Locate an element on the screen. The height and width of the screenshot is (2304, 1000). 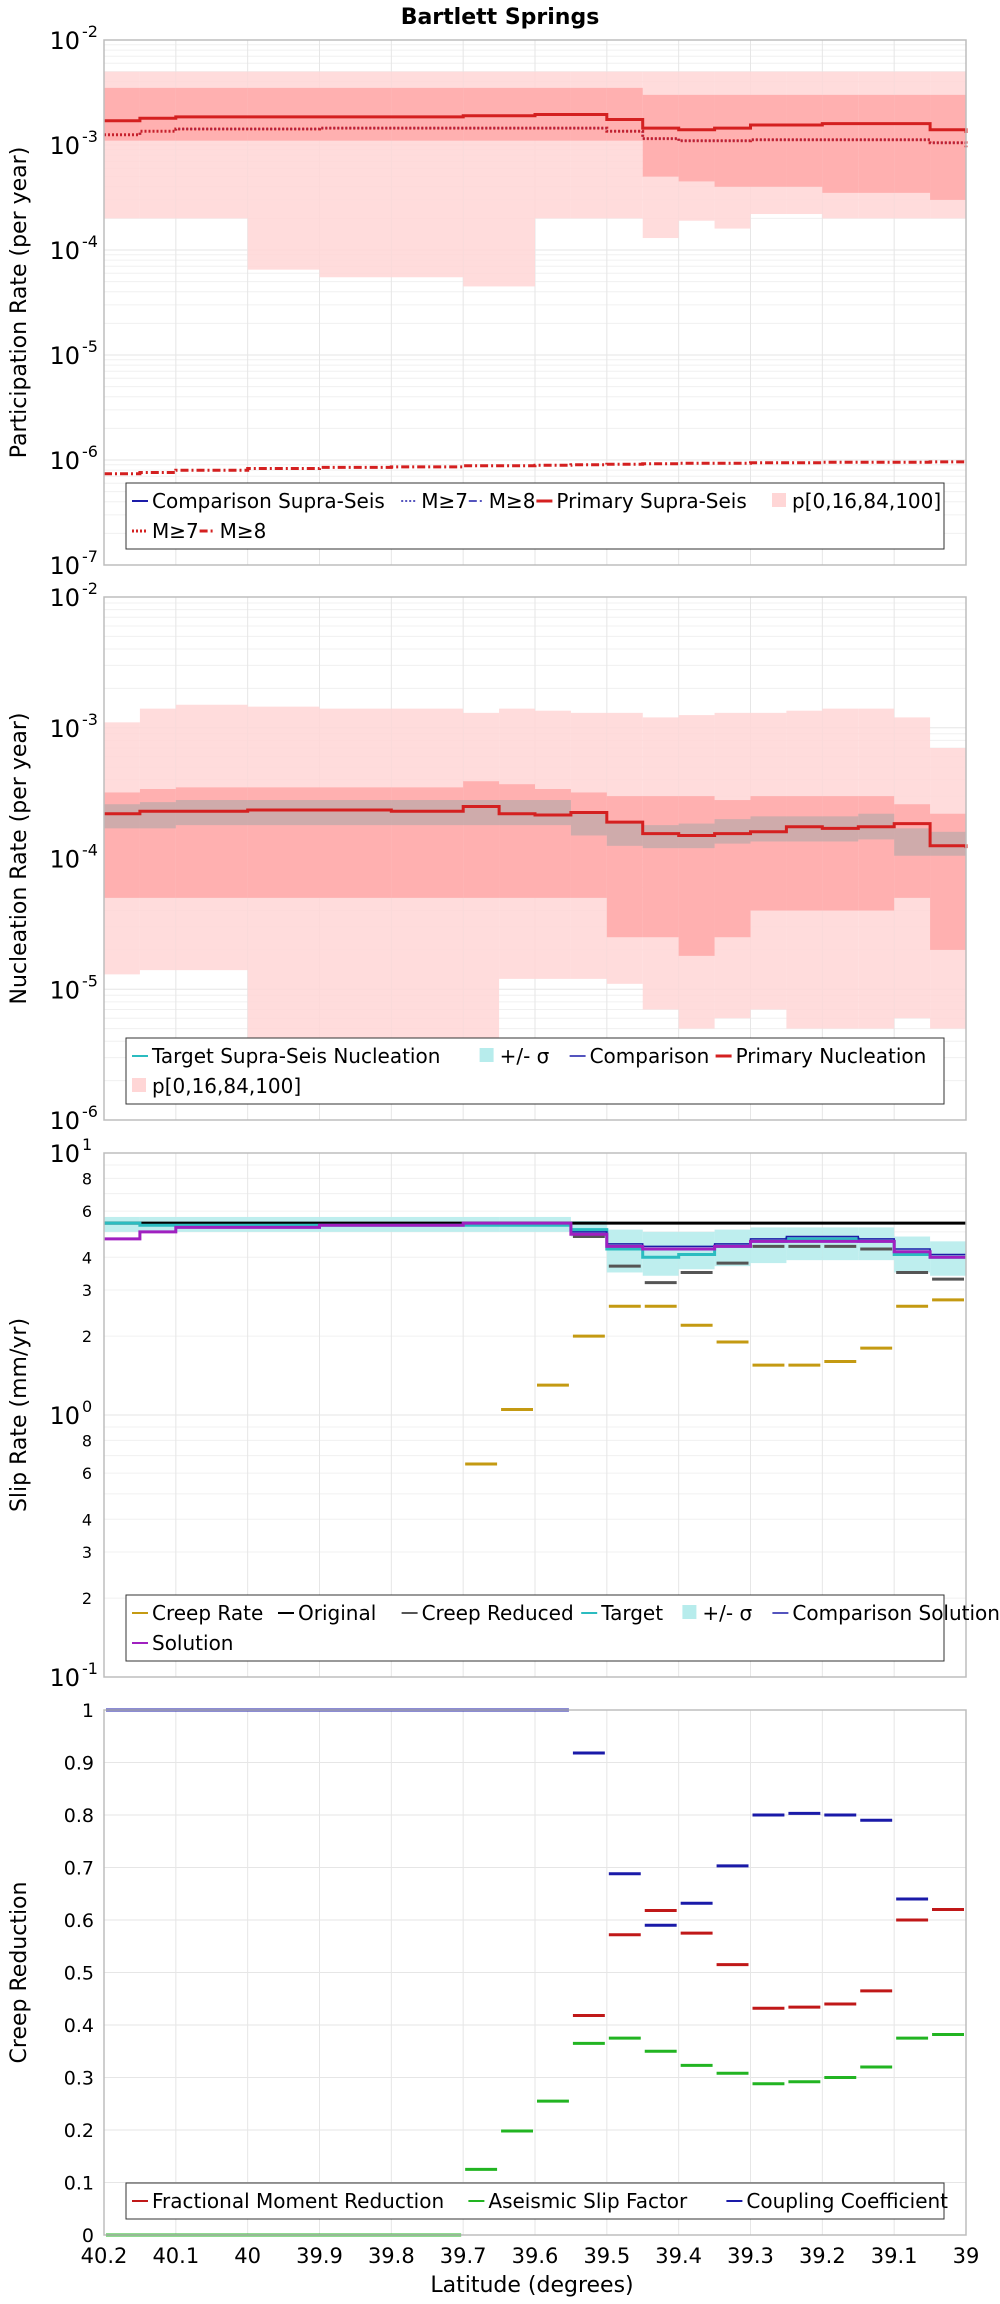
y-axis-label: Nucleation Rate (per year) is located at coordinates (19, 859).